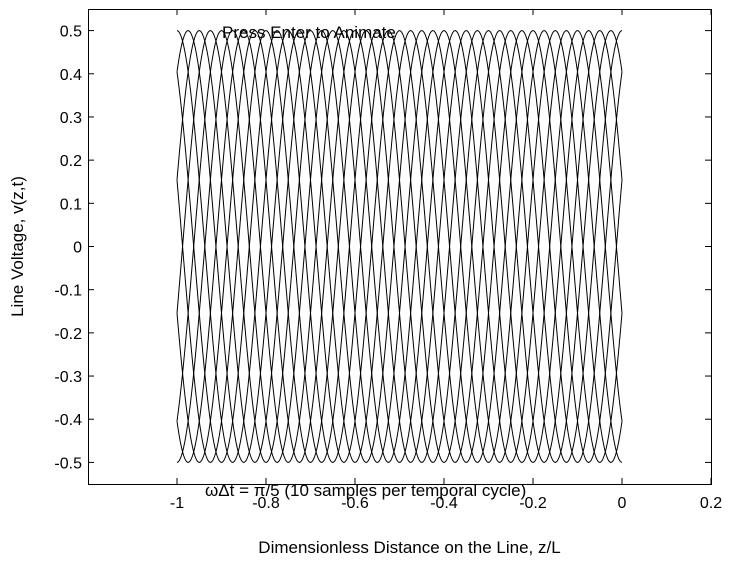 The height and width of the screenshot is (565, 733). I want to click on y-tick-label: 0, so click(77, 248).